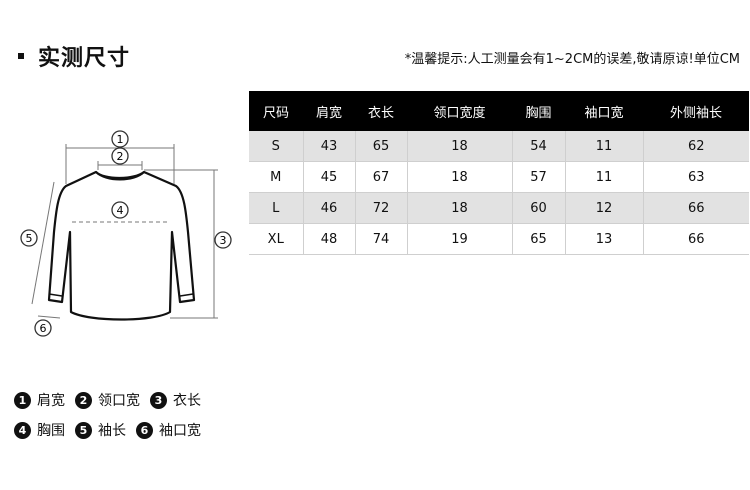 The image size is (750, 490). I want to click on marker-4: 4, so click(120, 210).